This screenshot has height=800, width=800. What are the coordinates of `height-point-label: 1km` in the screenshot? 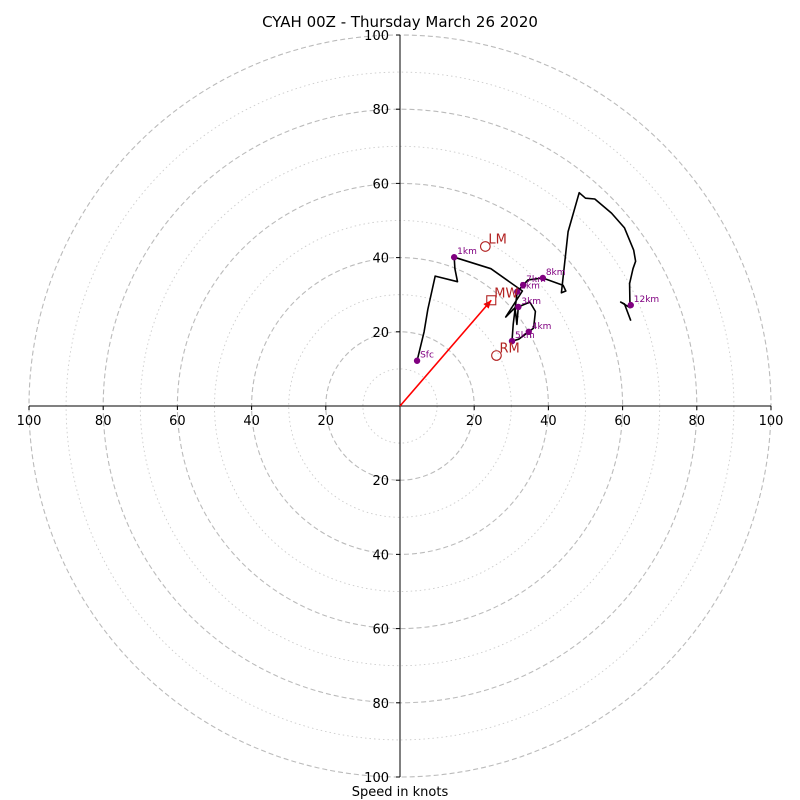 It's located at (467, 252).